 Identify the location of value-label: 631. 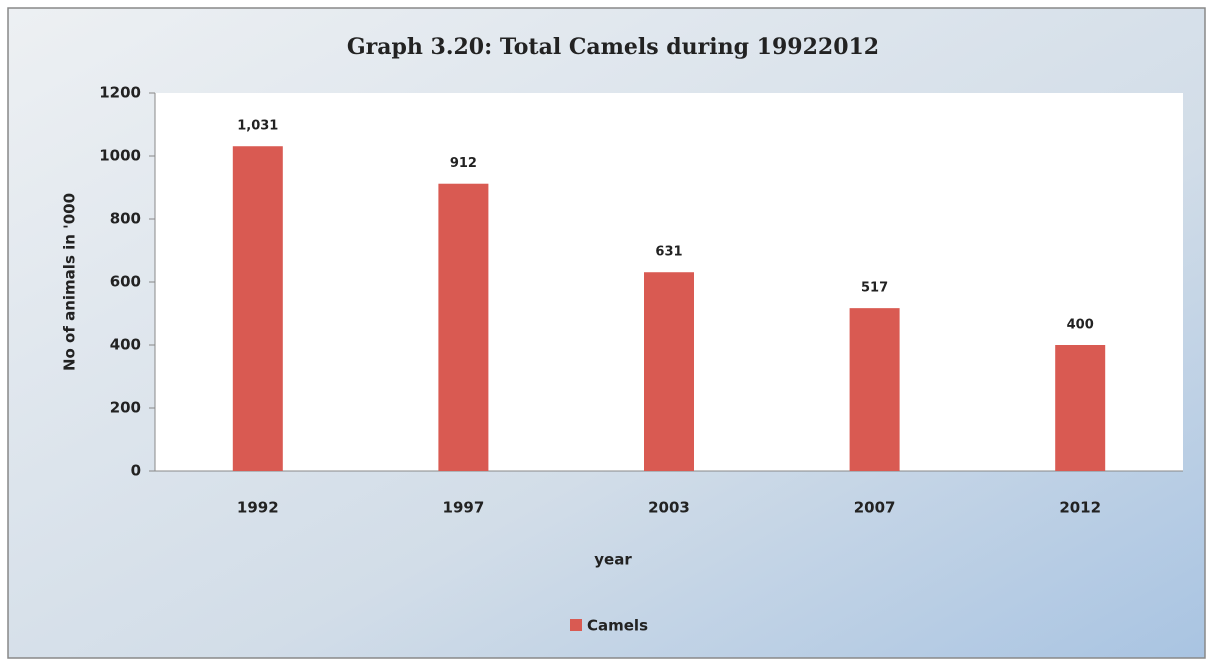
(668, 252).